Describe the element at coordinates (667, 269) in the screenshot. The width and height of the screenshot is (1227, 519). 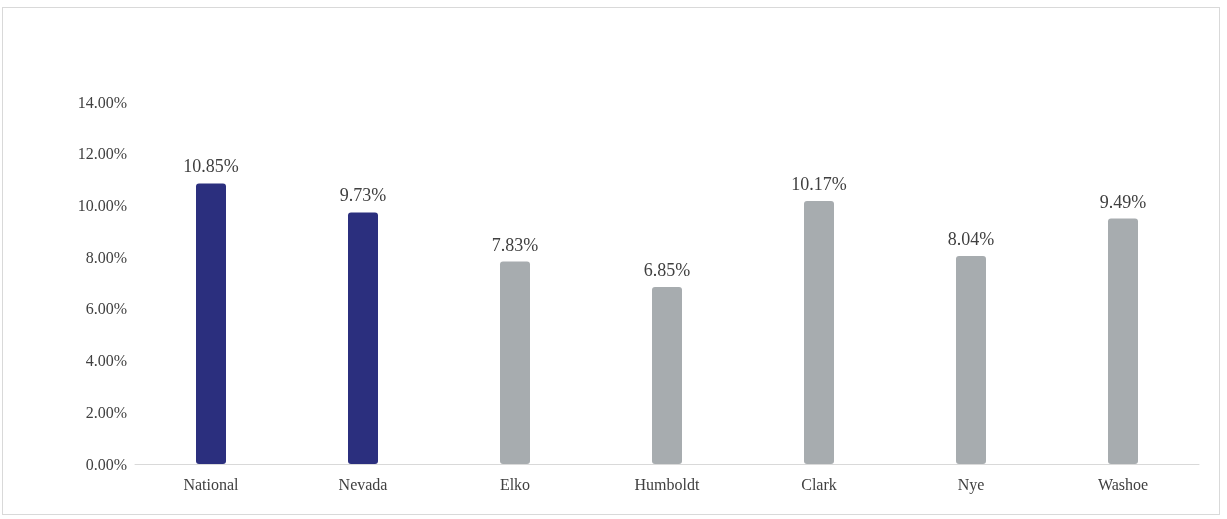
I see `data-label: 6.85%` at that location.